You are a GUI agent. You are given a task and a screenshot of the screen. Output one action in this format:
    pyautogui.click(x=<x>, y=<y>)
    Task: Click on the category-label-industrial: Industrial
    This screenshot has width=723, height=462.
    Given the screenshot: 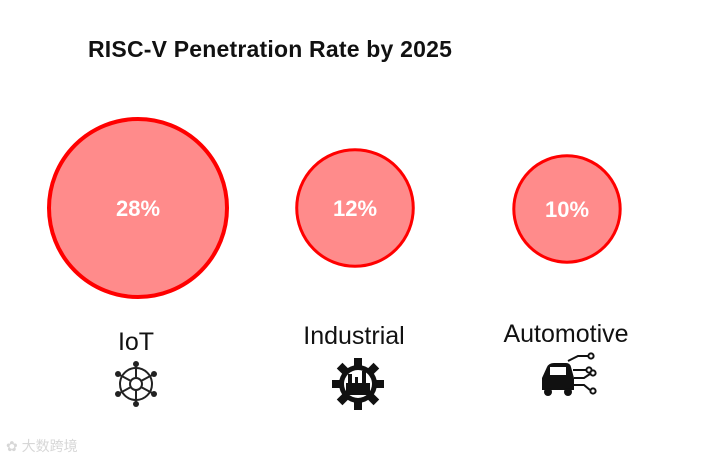 What is the action you would take?
    pyautogui.click(x=354, y=336)
    